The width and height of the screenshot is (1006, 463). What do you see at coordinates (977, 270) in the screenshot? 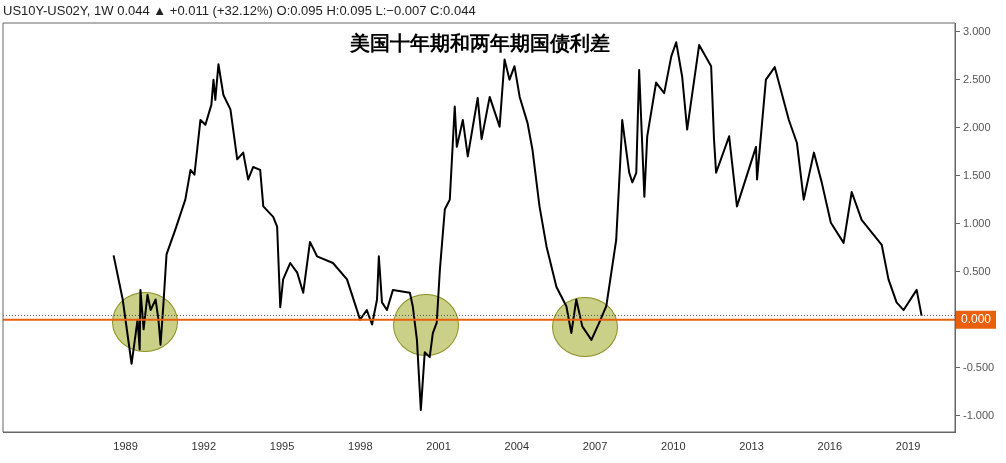
I see `y-tick-label: 0.500` at bounding box center [977, 270].